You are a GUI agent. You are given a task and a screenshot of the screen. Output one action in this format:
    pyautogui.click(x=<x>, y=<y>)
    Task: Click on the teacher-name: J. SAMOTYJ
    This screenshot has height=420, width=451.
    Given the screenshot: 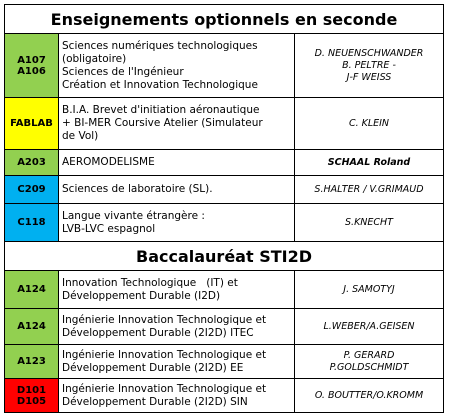 What is the action you would take?
    pyautogui.click(x=369, y=289)
    